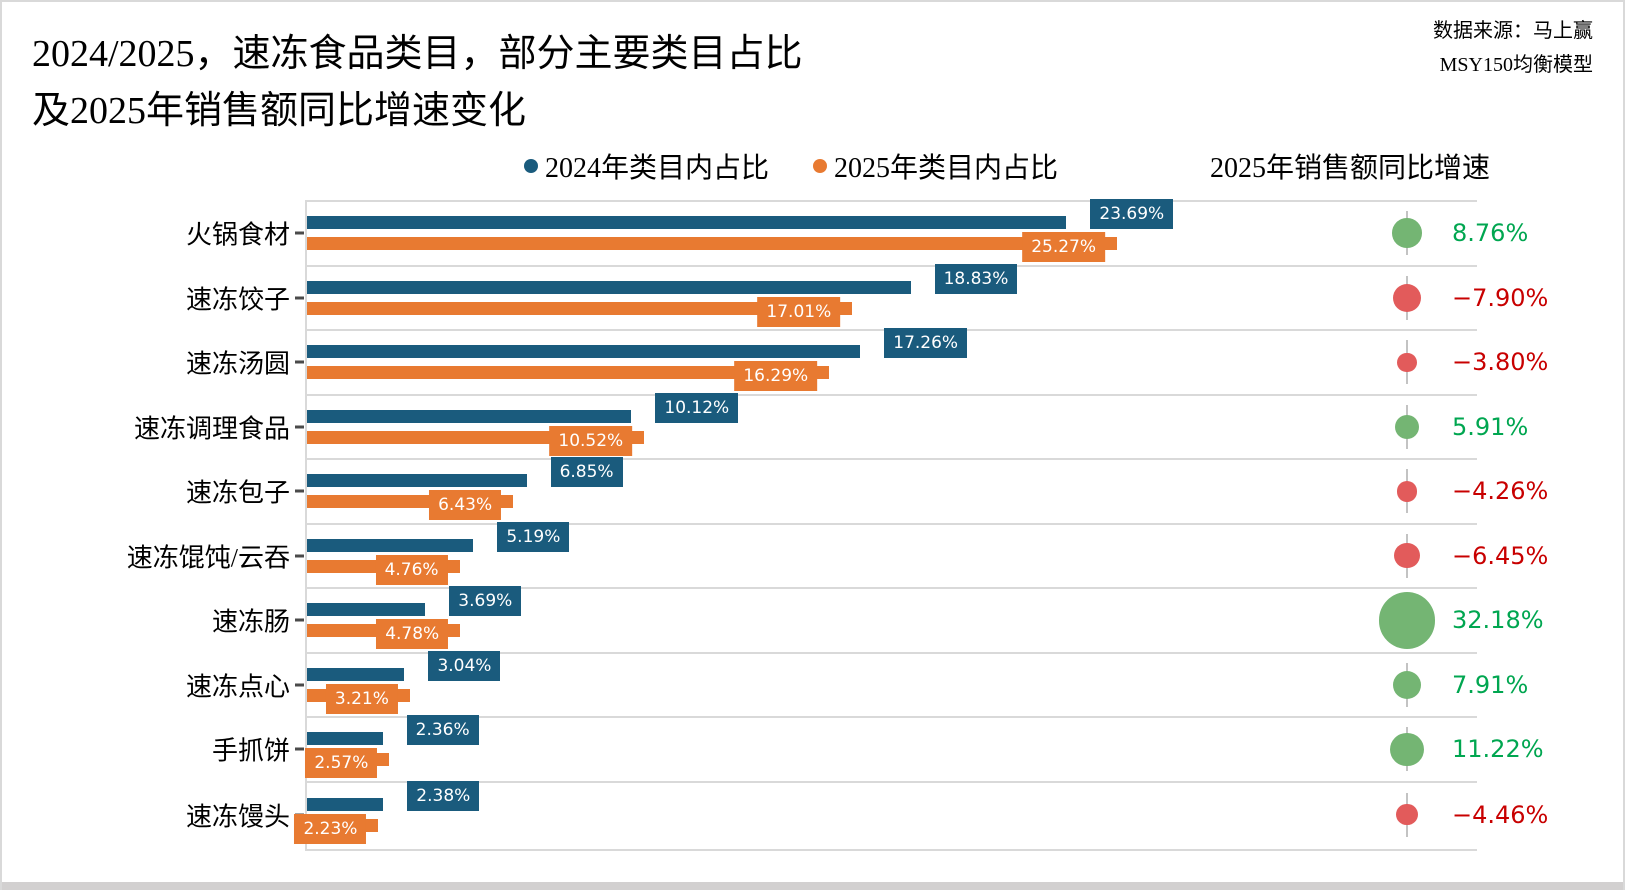  What do you see at coordinates (657, 168) in the screenshot?
I see `legend-label-2024: 2024年类目内占比` at bounding box center [657, 168].